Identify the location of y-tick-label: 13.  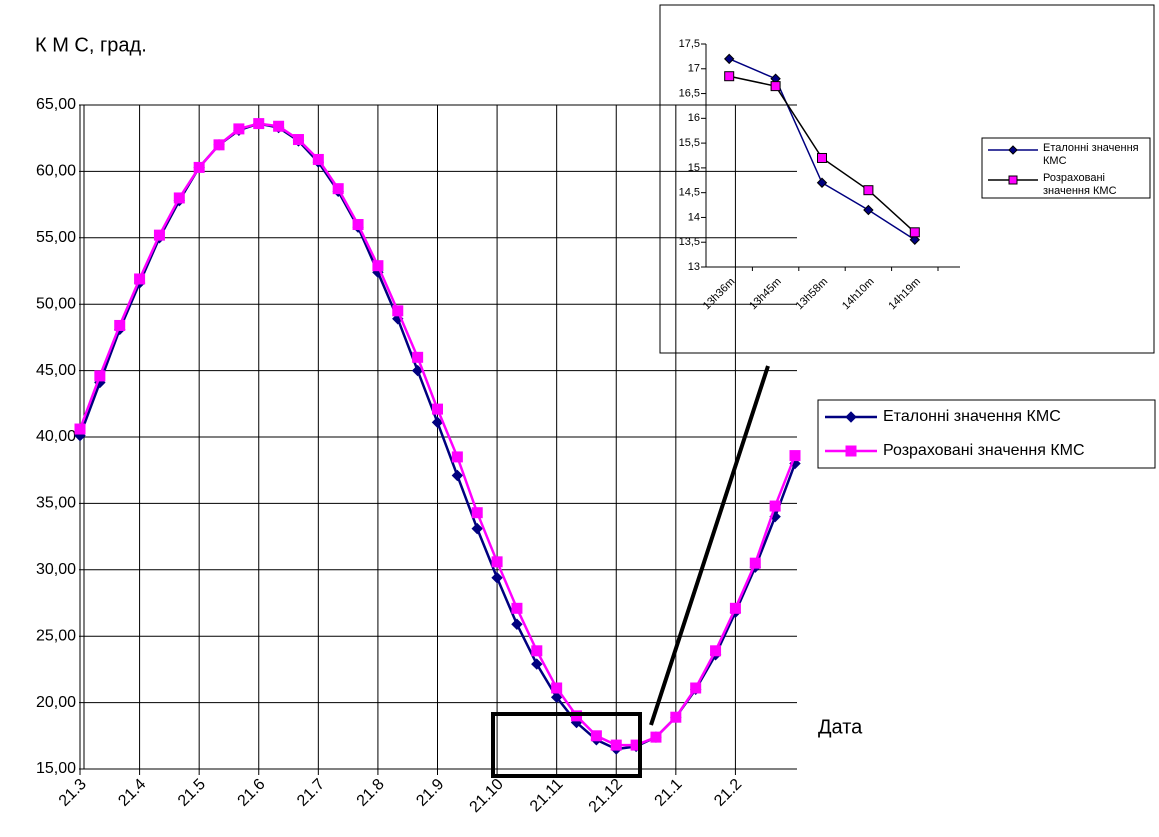
(694, 267).